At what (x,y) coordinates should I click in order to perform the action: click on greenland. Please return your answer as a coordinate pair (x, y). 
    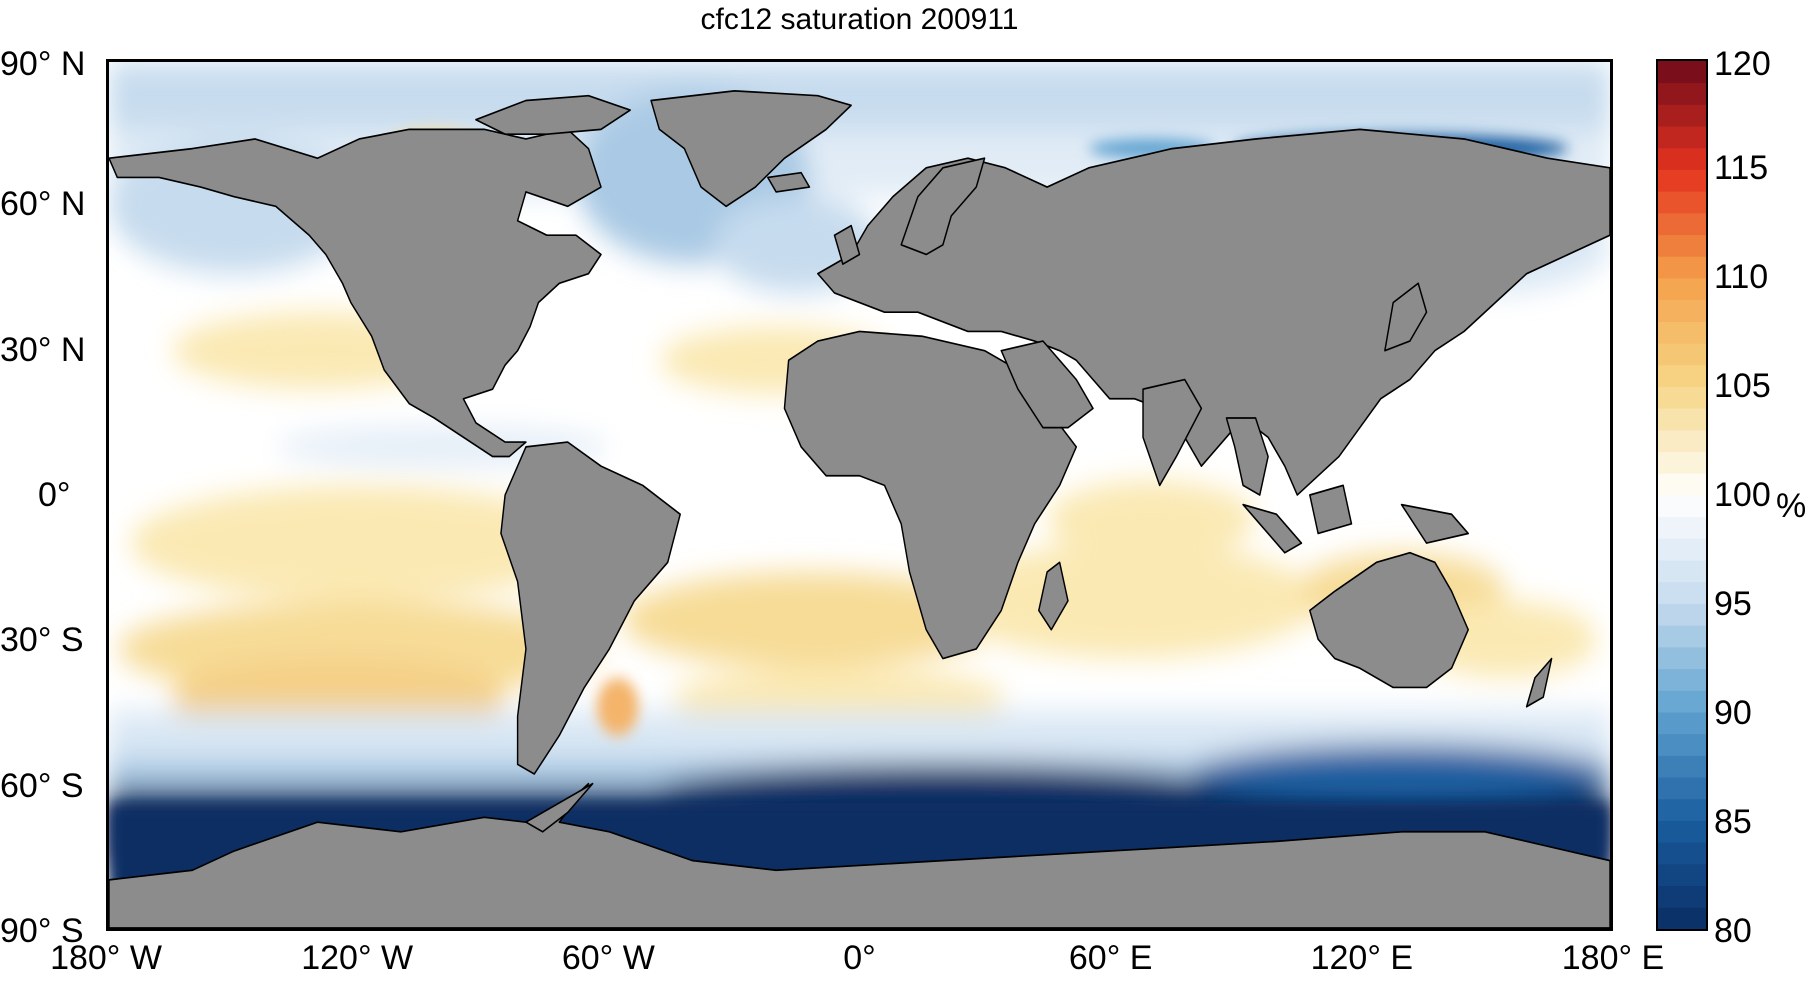
    Looking at the image, I should click on (751, 149).